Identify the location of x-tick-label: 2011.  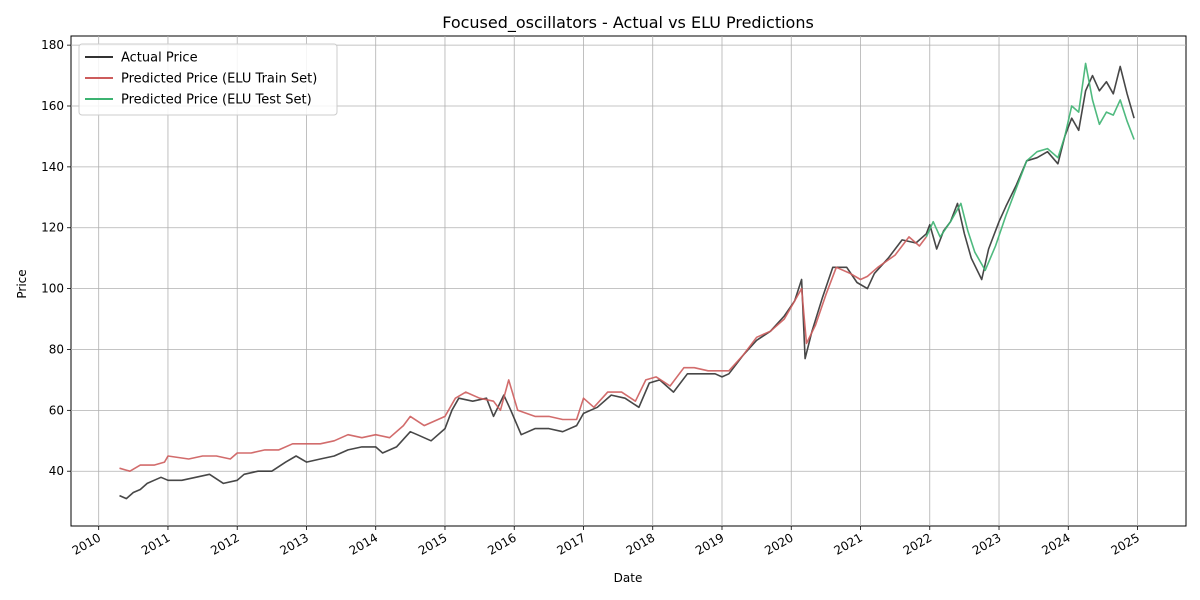
(155, 543).